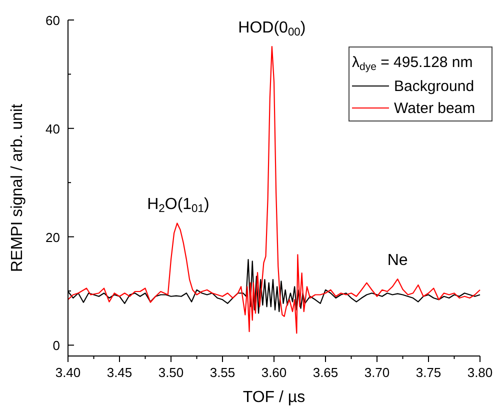 The width and height of the screenshot is (494, 408). Describe the element at coordinates (480, 372) in the screenshot. I see `x-tick-label: 3.80` at that location.